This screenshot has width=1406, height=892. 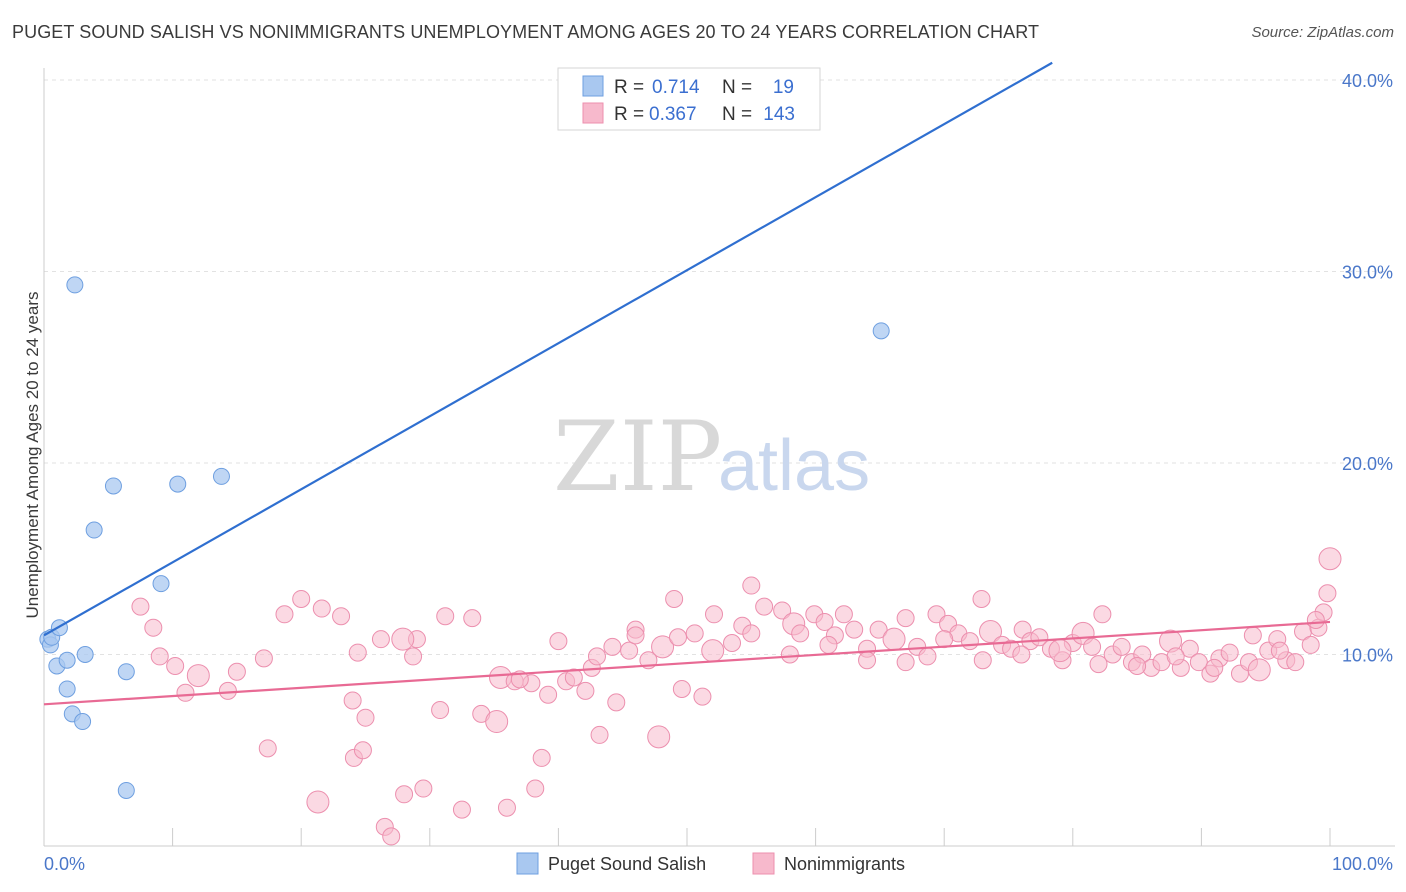 What do you see at coordinates (1367, 464) in the screenshot?
I see `y-tick-label: 20.0%` at bounding box center [1367, 464].